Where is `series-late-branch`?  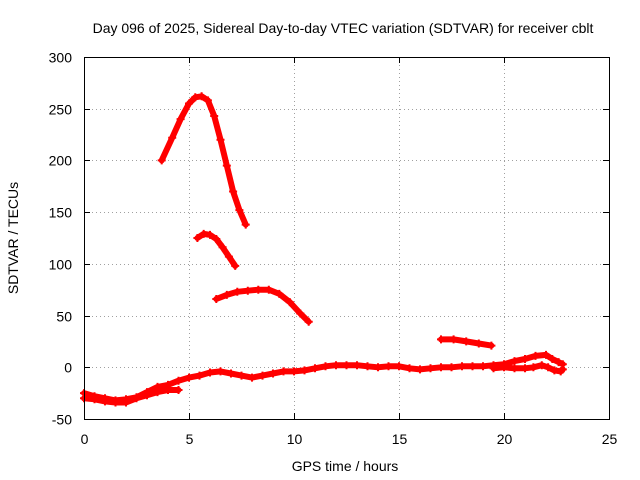
series-late-branch is located at coordinates (528, 368).